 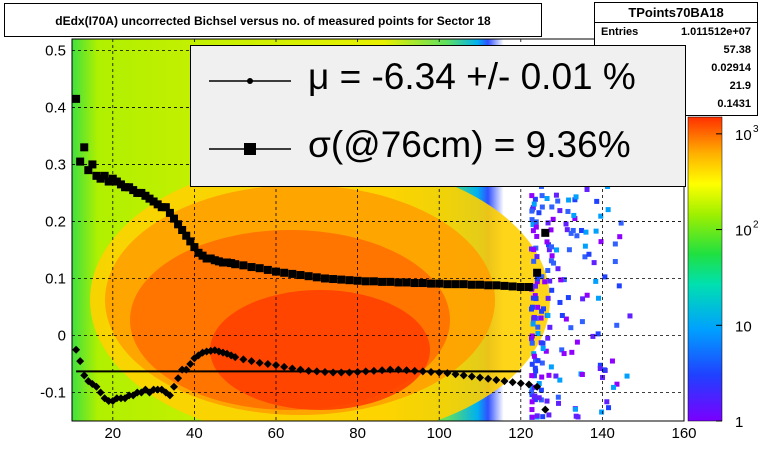 What do you see at coordinates (737, 50) in the screenshot?
I see `stats-value-1: 57.38` at bounding box center [737, 50].